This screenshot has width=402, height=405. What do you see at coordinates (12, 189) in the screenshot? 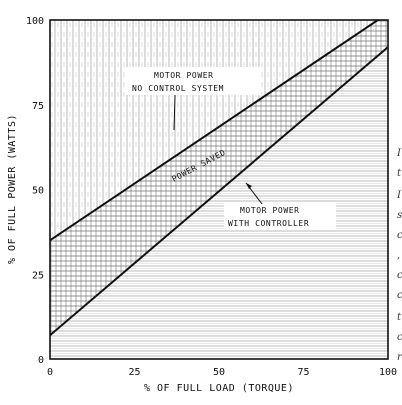
I see `y-axis-label: % OF FULL POWER (WATTS)` at bounding box center [12, 189].